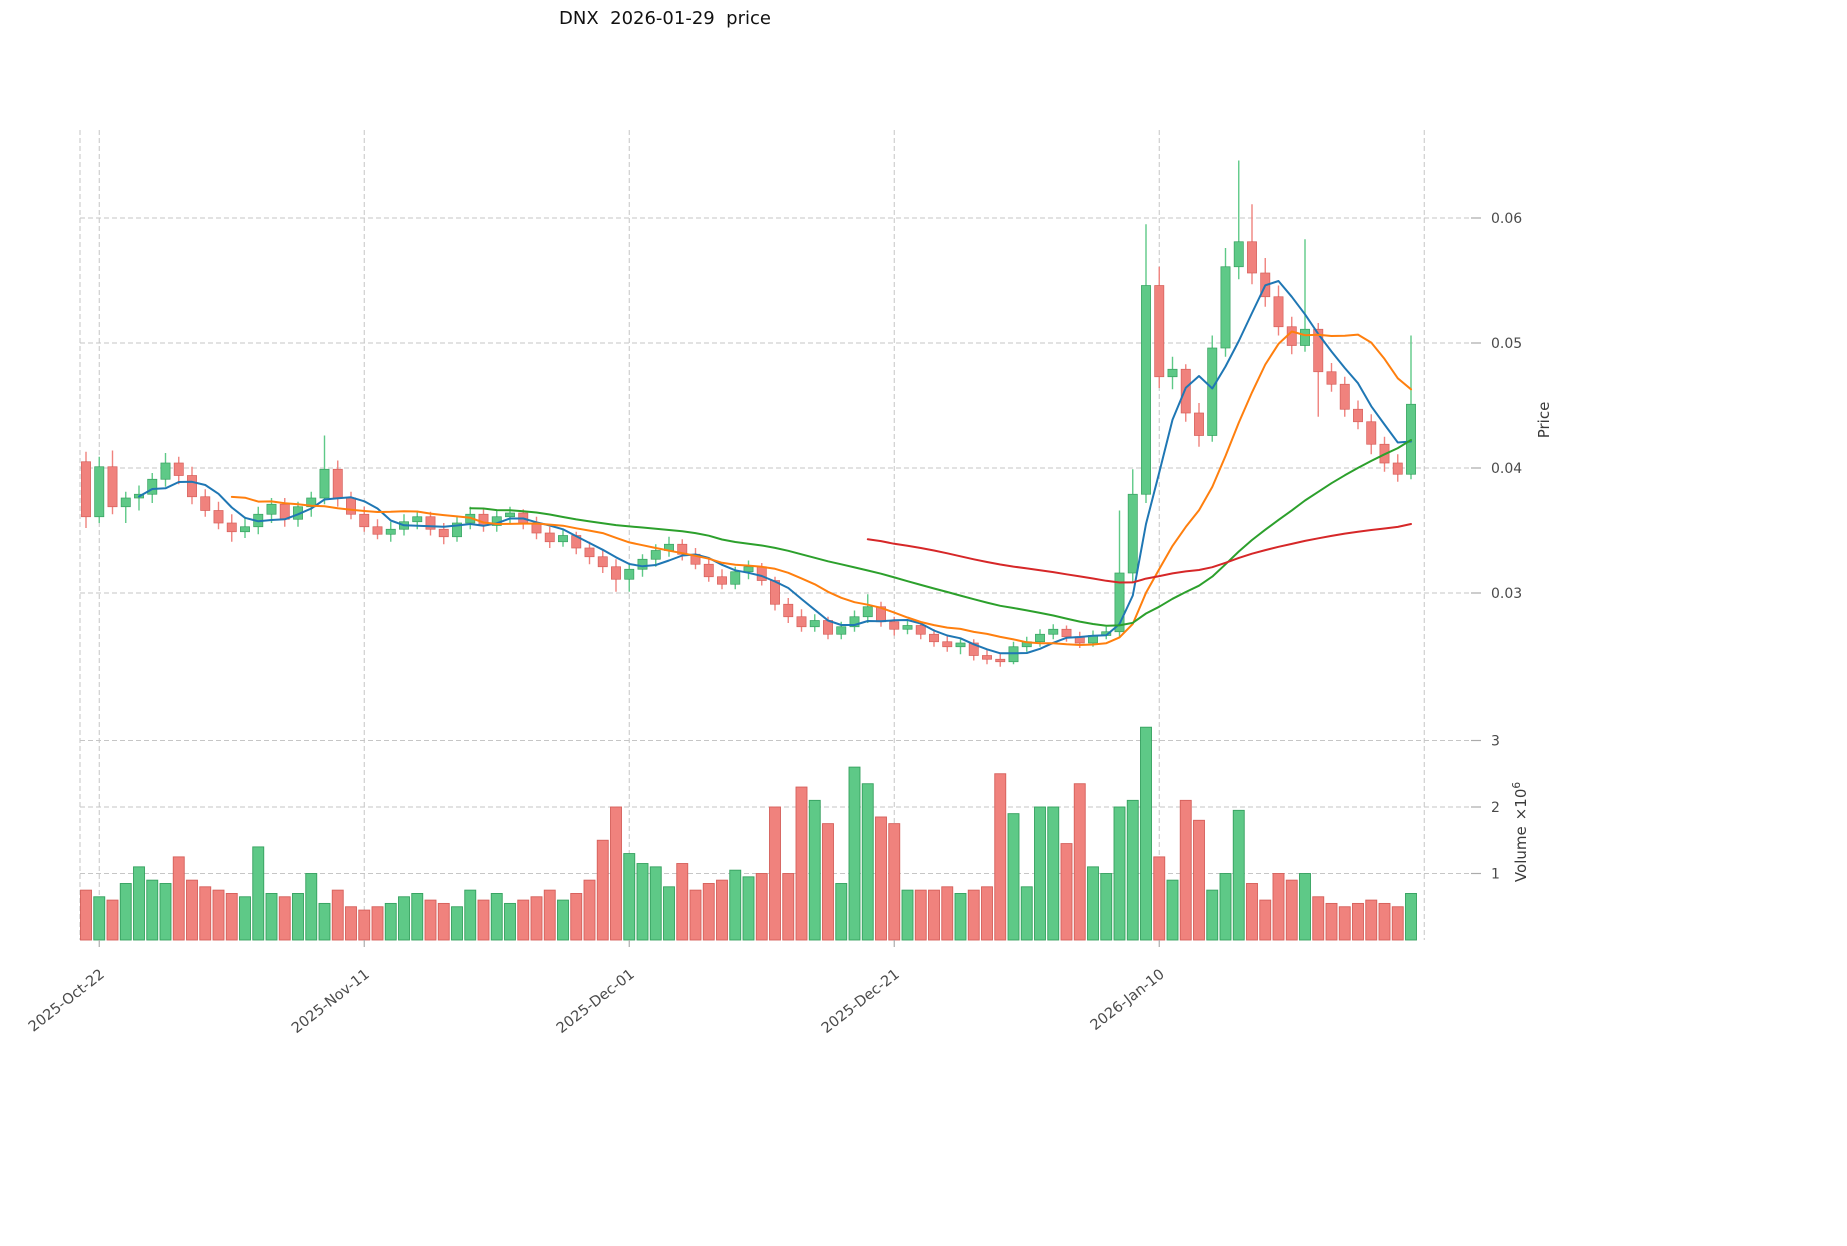  I want to click on price-tick-label: 0.06, so click(1506, 219).